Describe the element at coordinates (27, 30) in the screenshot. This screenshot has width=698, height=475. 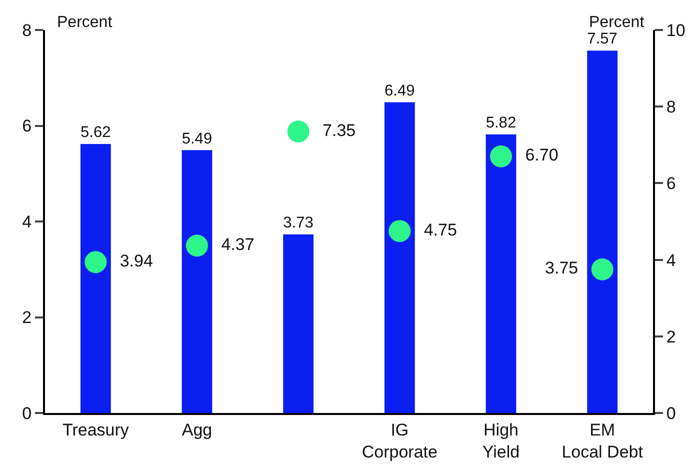
I see `y-tick-label: 8` at that location.